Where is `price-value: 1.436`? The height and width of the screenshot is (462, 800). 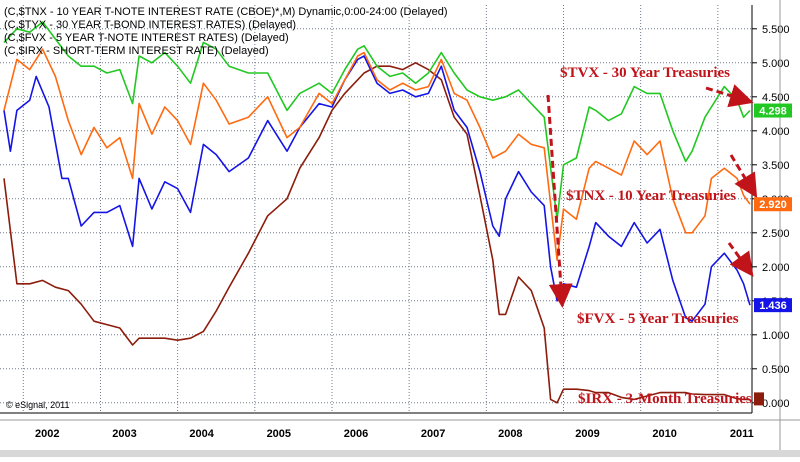 price-value: 1.436 is located at coordinates (773, 306).